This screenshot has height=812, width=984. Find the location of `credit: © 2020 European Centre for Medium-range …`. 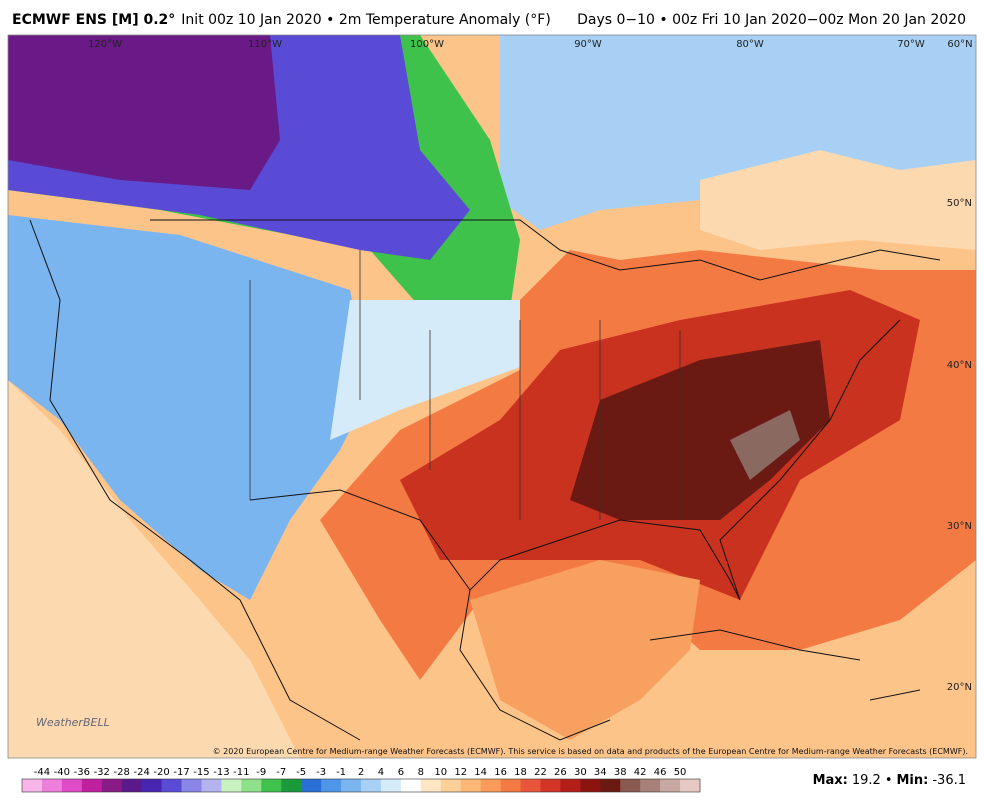

credit: © 2020 European Centre for Medium-range … is located at coordinates (590, 751).